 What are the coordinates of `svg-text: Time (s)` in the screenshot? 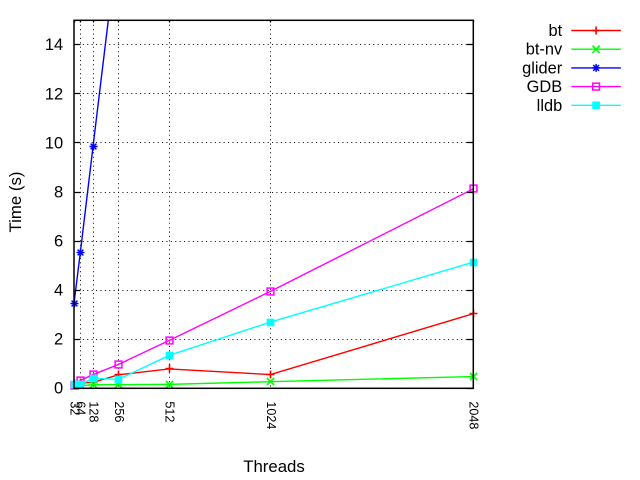 It's located at (15, 202).